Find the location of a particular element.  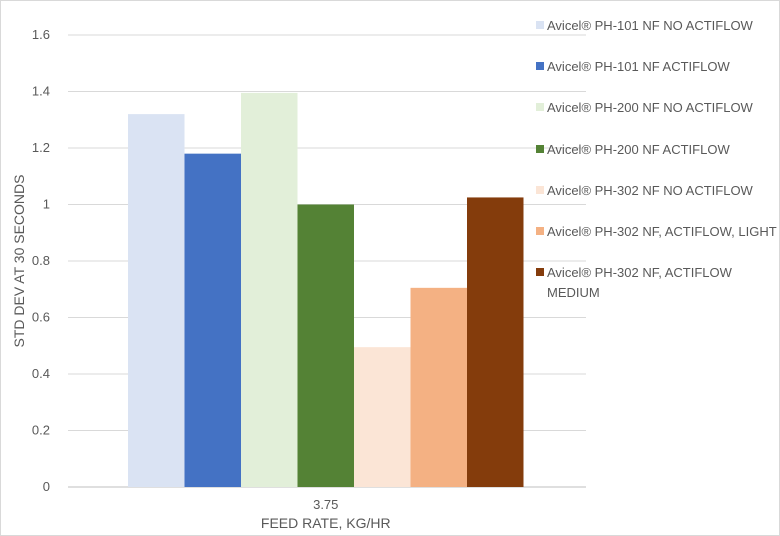

y-tick-label: 1.2 is located at coordinates (41, 147).